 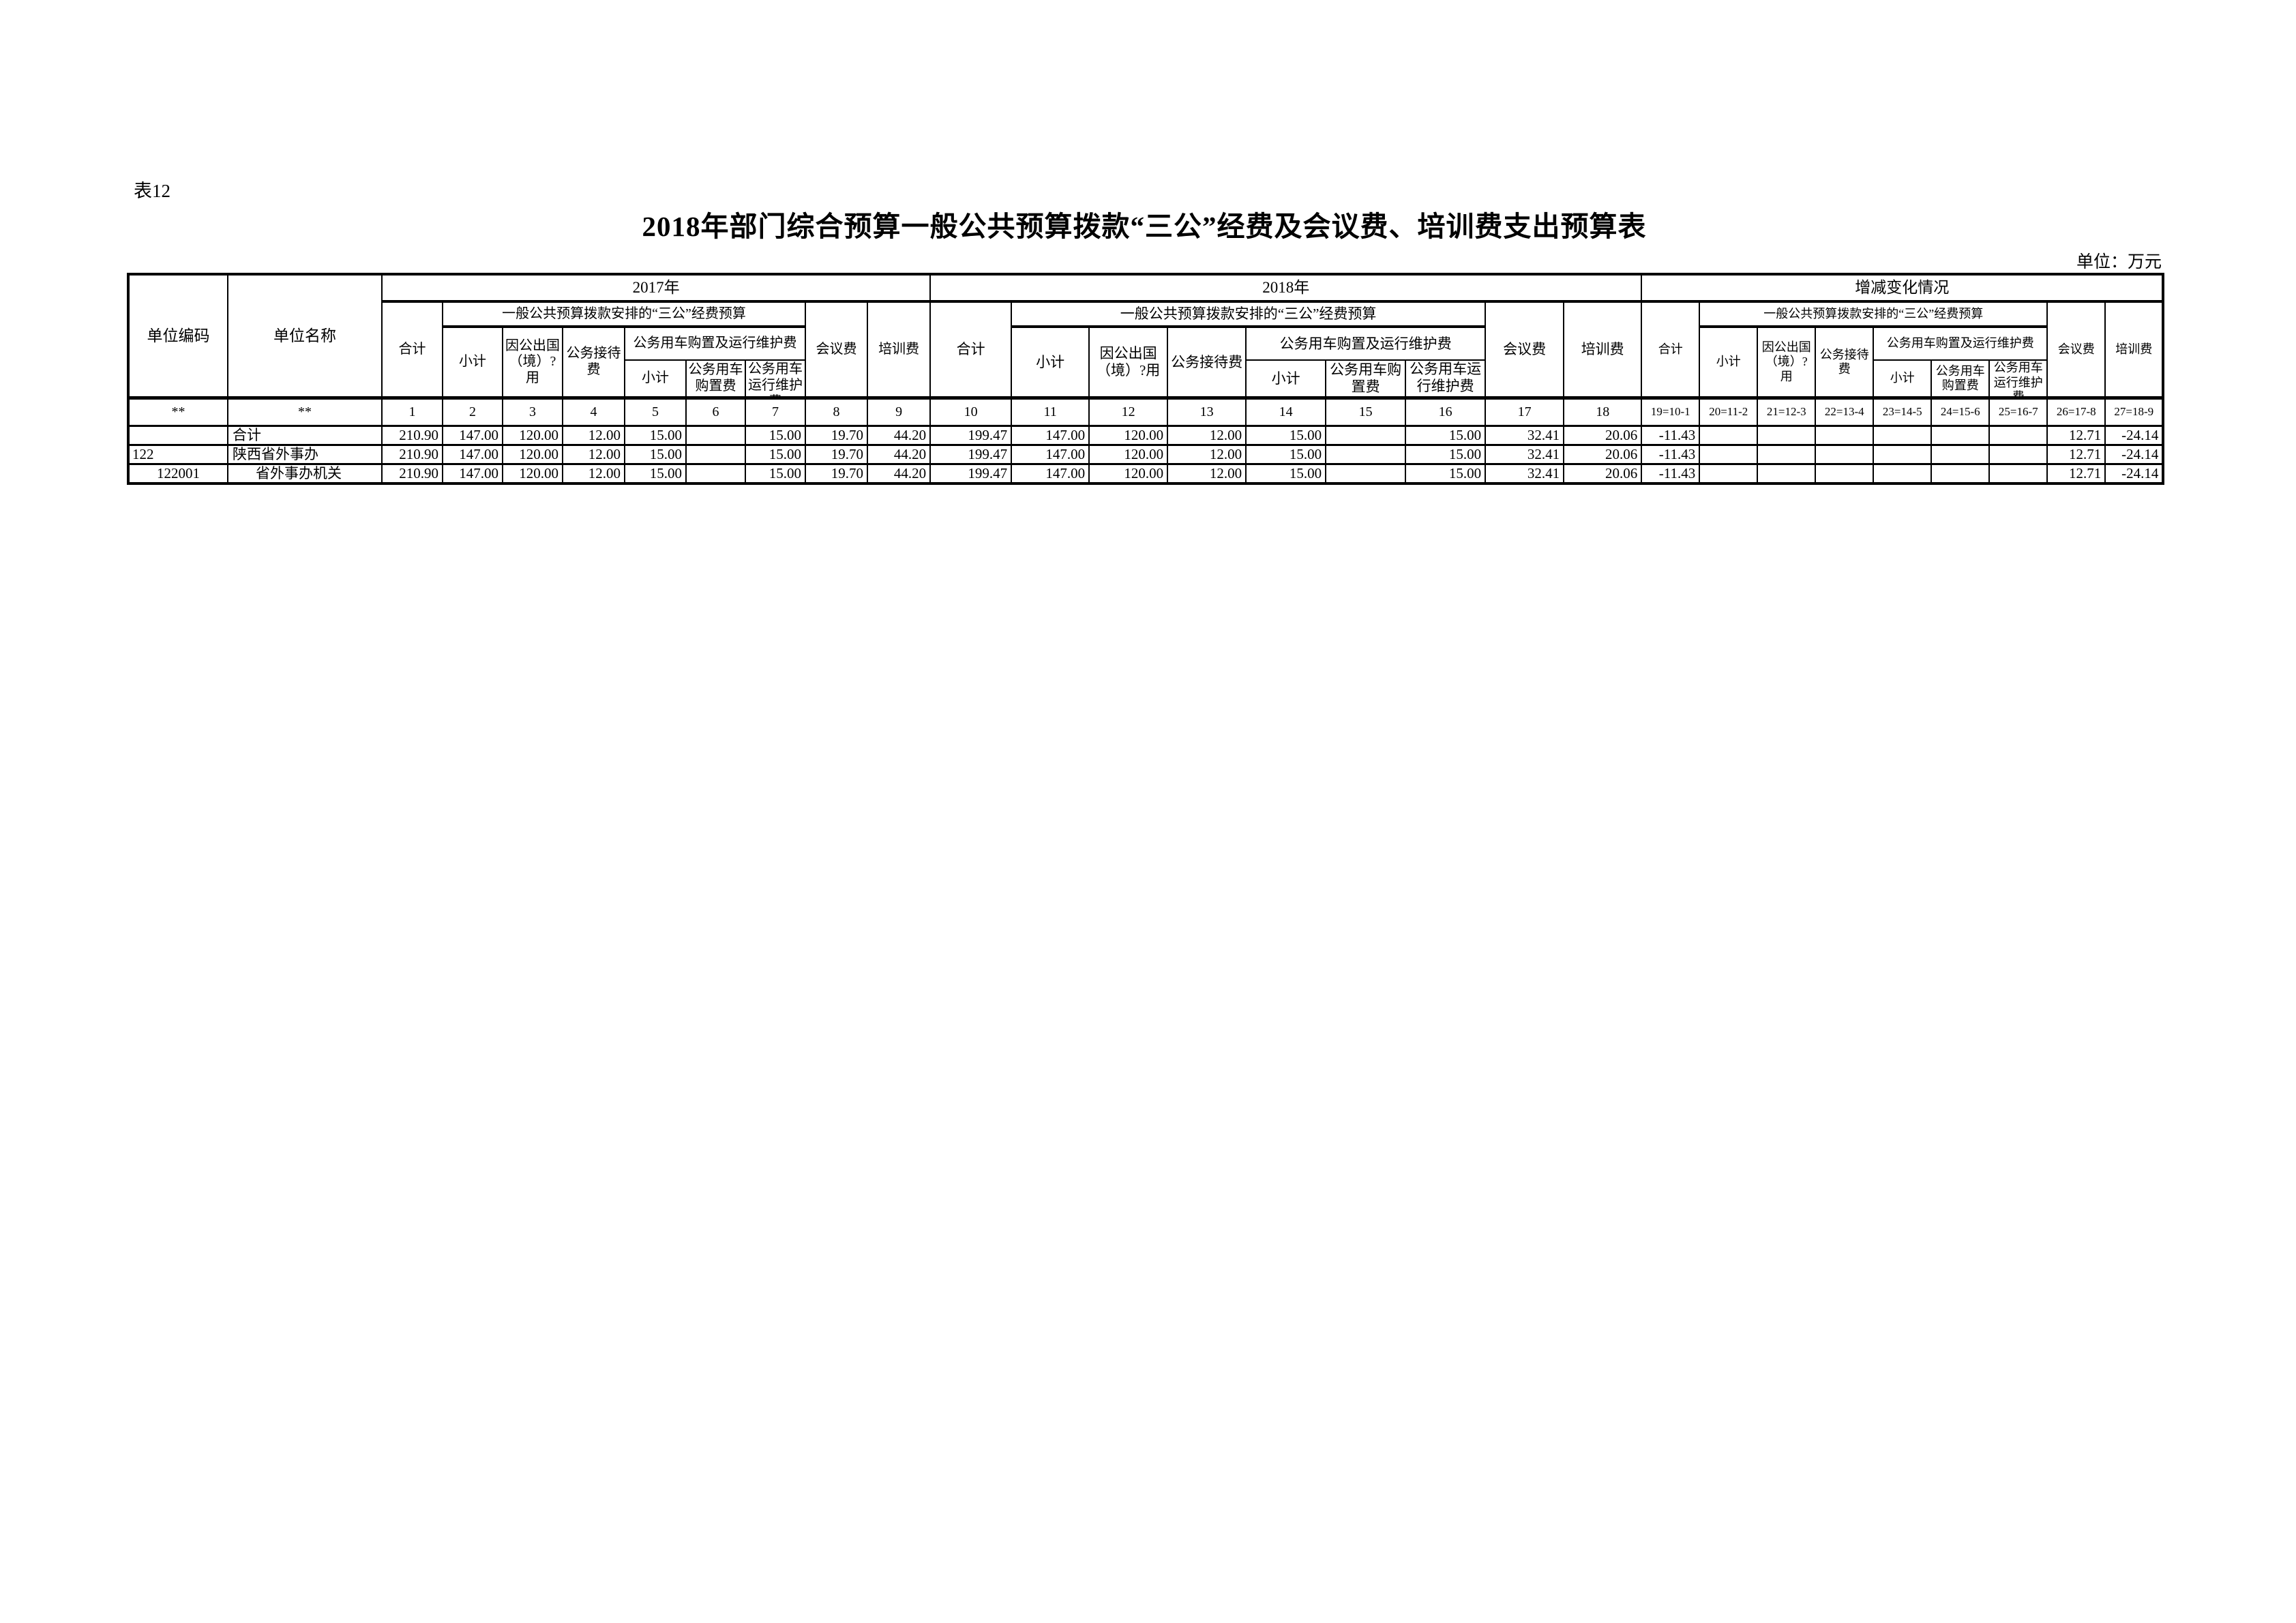 I want to click on column-number: 15, so click(x=1366, y=411).